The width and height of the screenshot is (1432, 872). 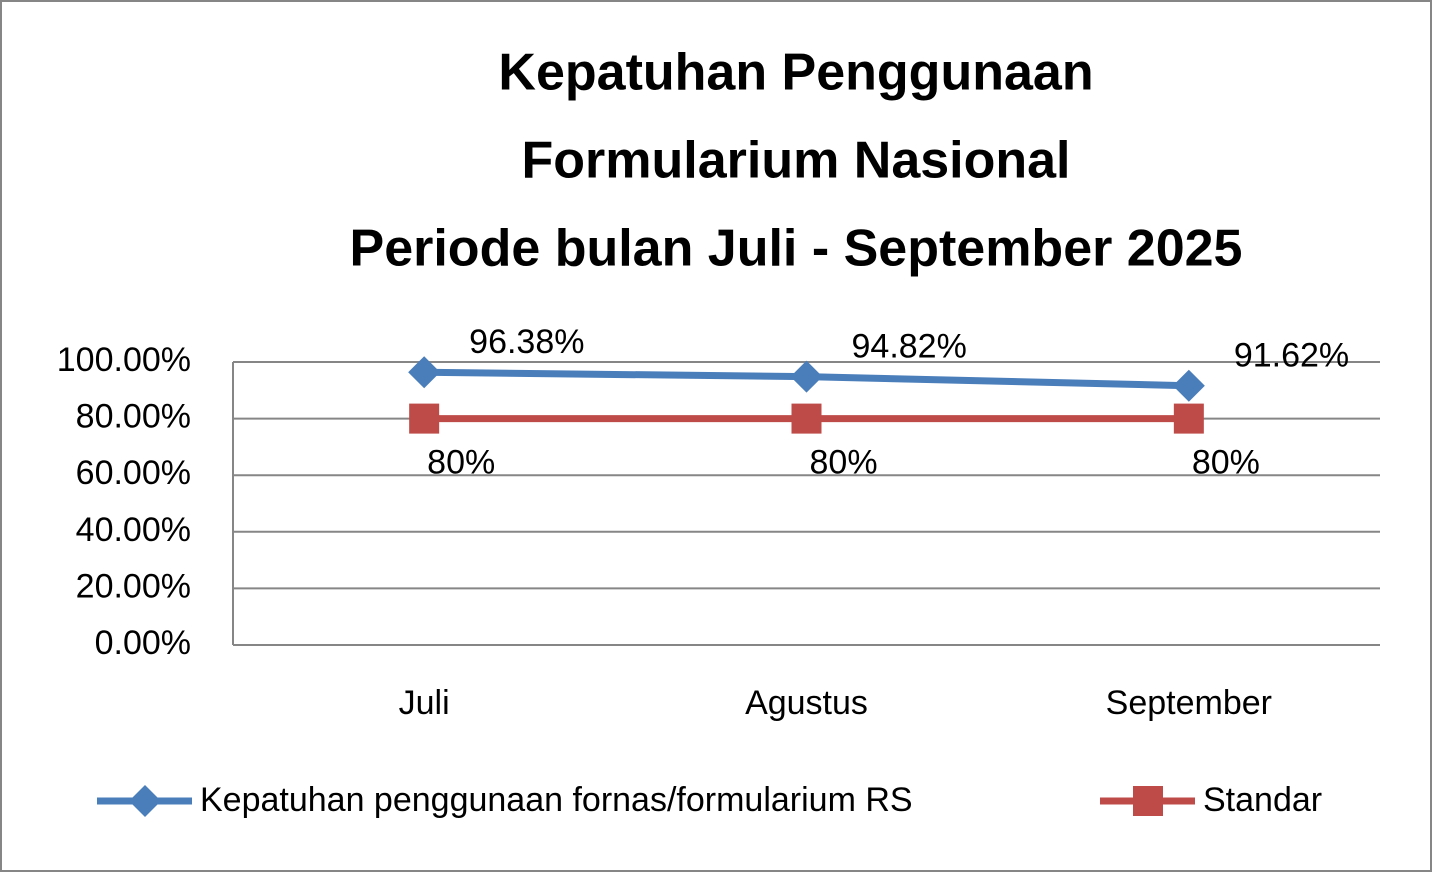 What do you see at coordinates (795, 73) in the screenshot?
I see `chart-title: Kepatuhan Penggunaan` at bounding box center [795, 73].